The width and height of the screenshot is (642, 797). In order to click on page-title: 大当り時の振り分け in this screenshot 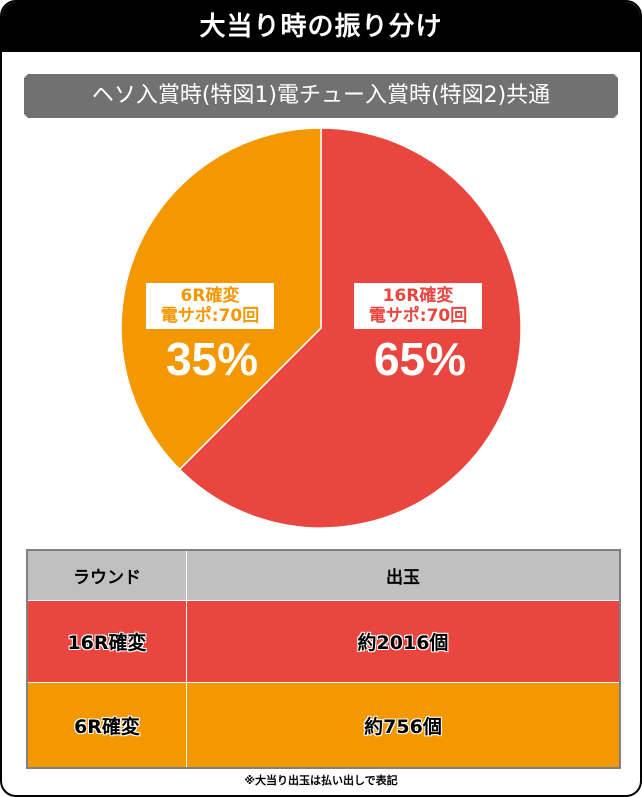, I will do `click(321, 27)`.